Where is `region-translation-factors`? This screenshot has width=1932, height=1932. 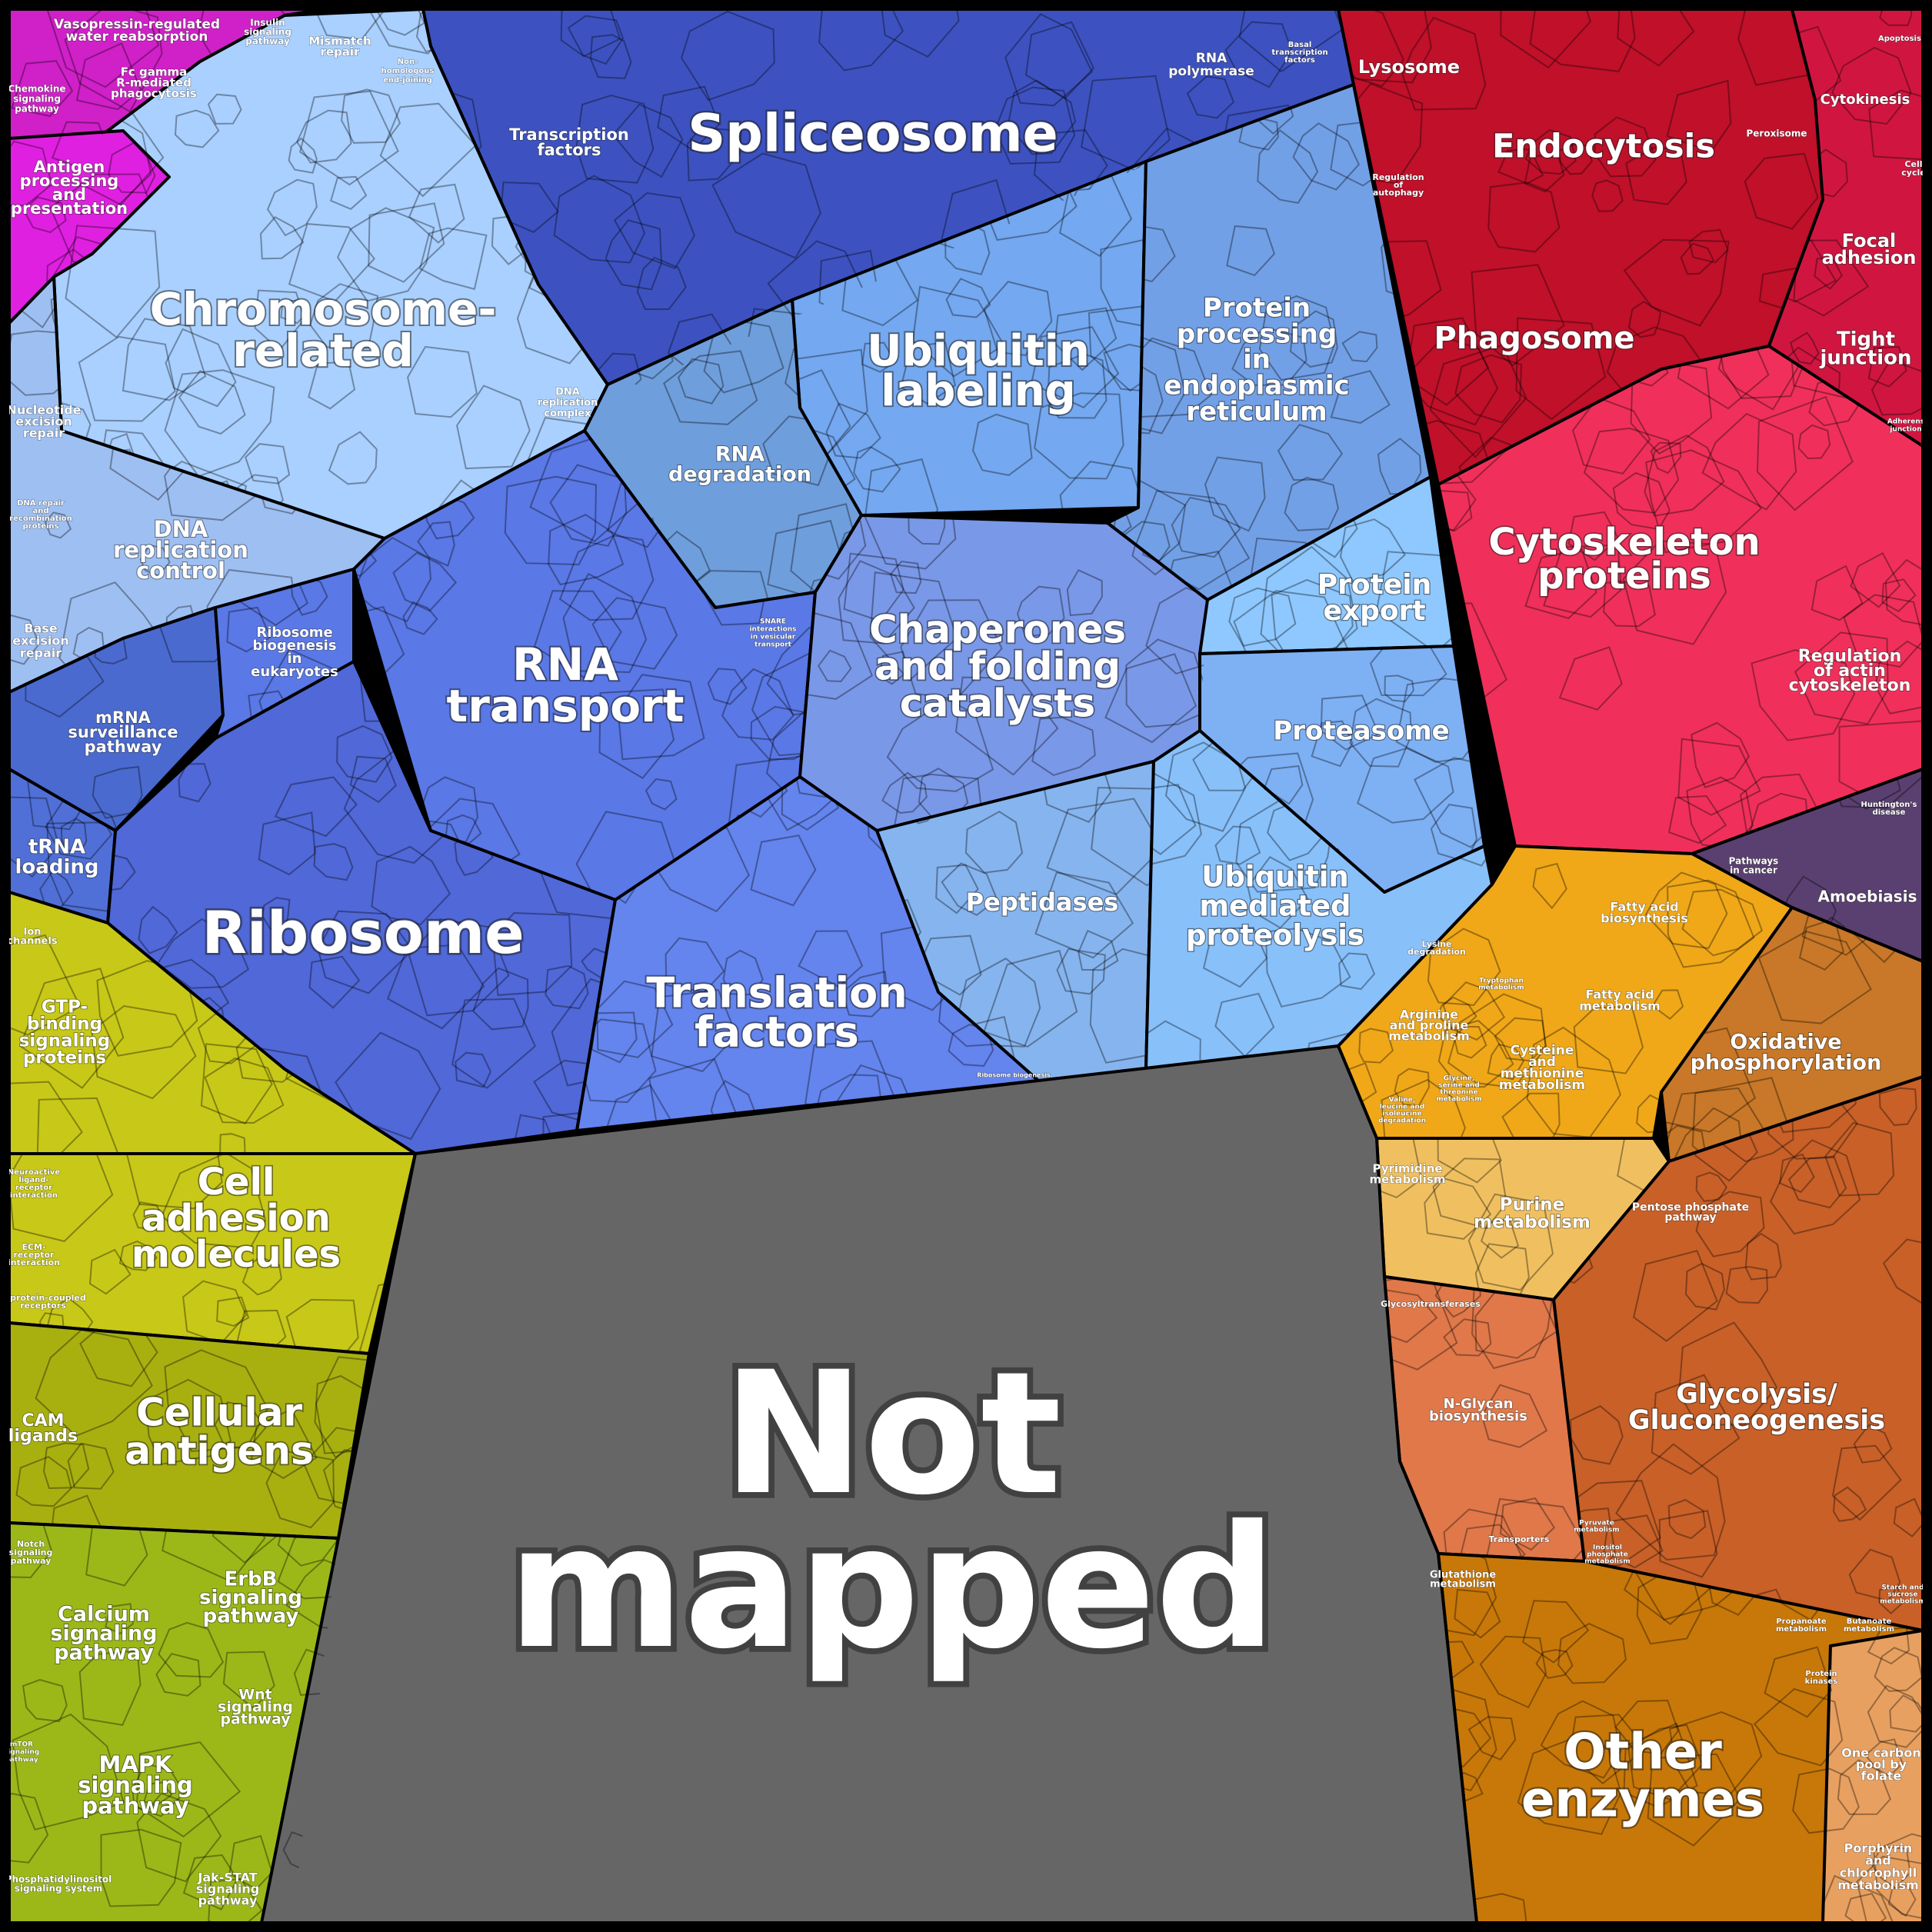 region-translation-factors is located at coordinates (807, 953).